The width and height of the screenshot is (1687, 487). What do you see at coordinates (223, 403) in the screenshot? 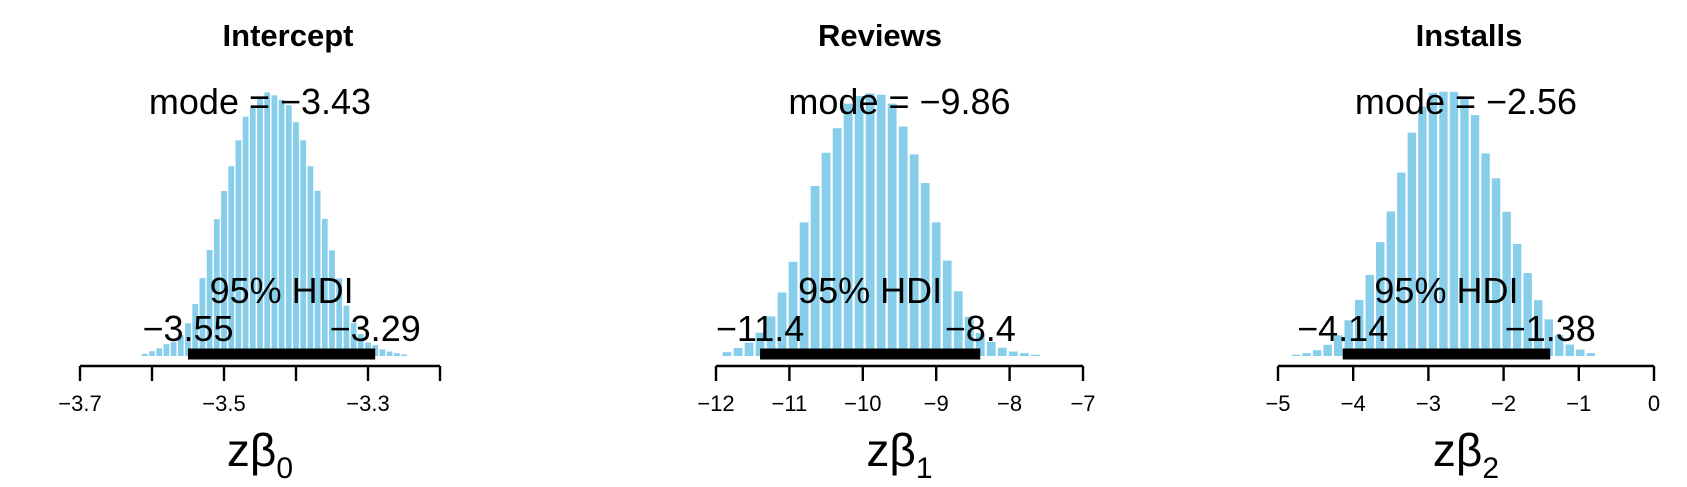
I see `x-tick-label: −3.5` at bounding box center [223, 403].